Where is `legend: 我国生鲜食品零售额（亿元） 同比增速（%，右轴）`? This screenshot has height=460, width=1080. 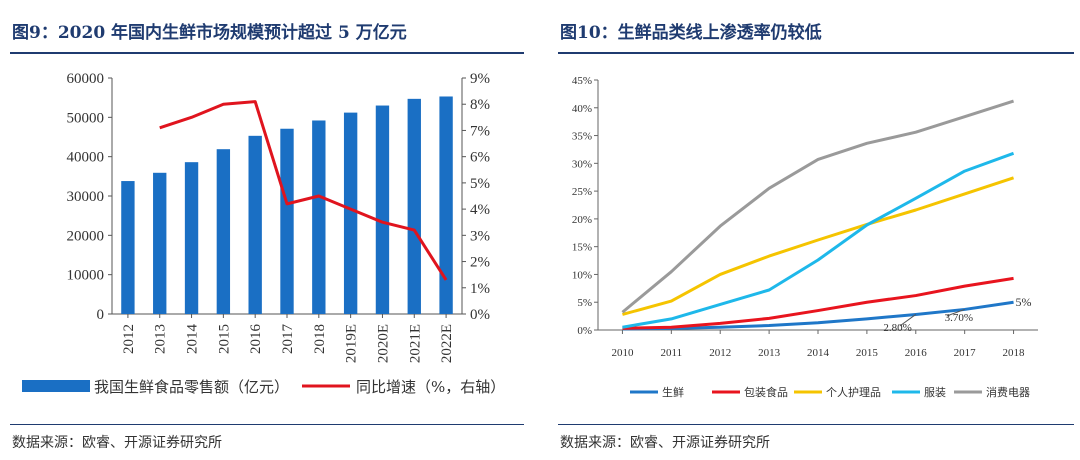
legend: 我国生鲜食品零售额（亿元） 同比增速（%，右轴） is located at coordinates (263, 387).